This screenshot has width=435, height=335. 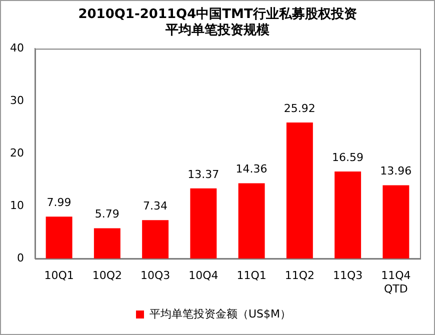 I want to click on x-tick-label: 11Q3, so click(x=347, y=275).